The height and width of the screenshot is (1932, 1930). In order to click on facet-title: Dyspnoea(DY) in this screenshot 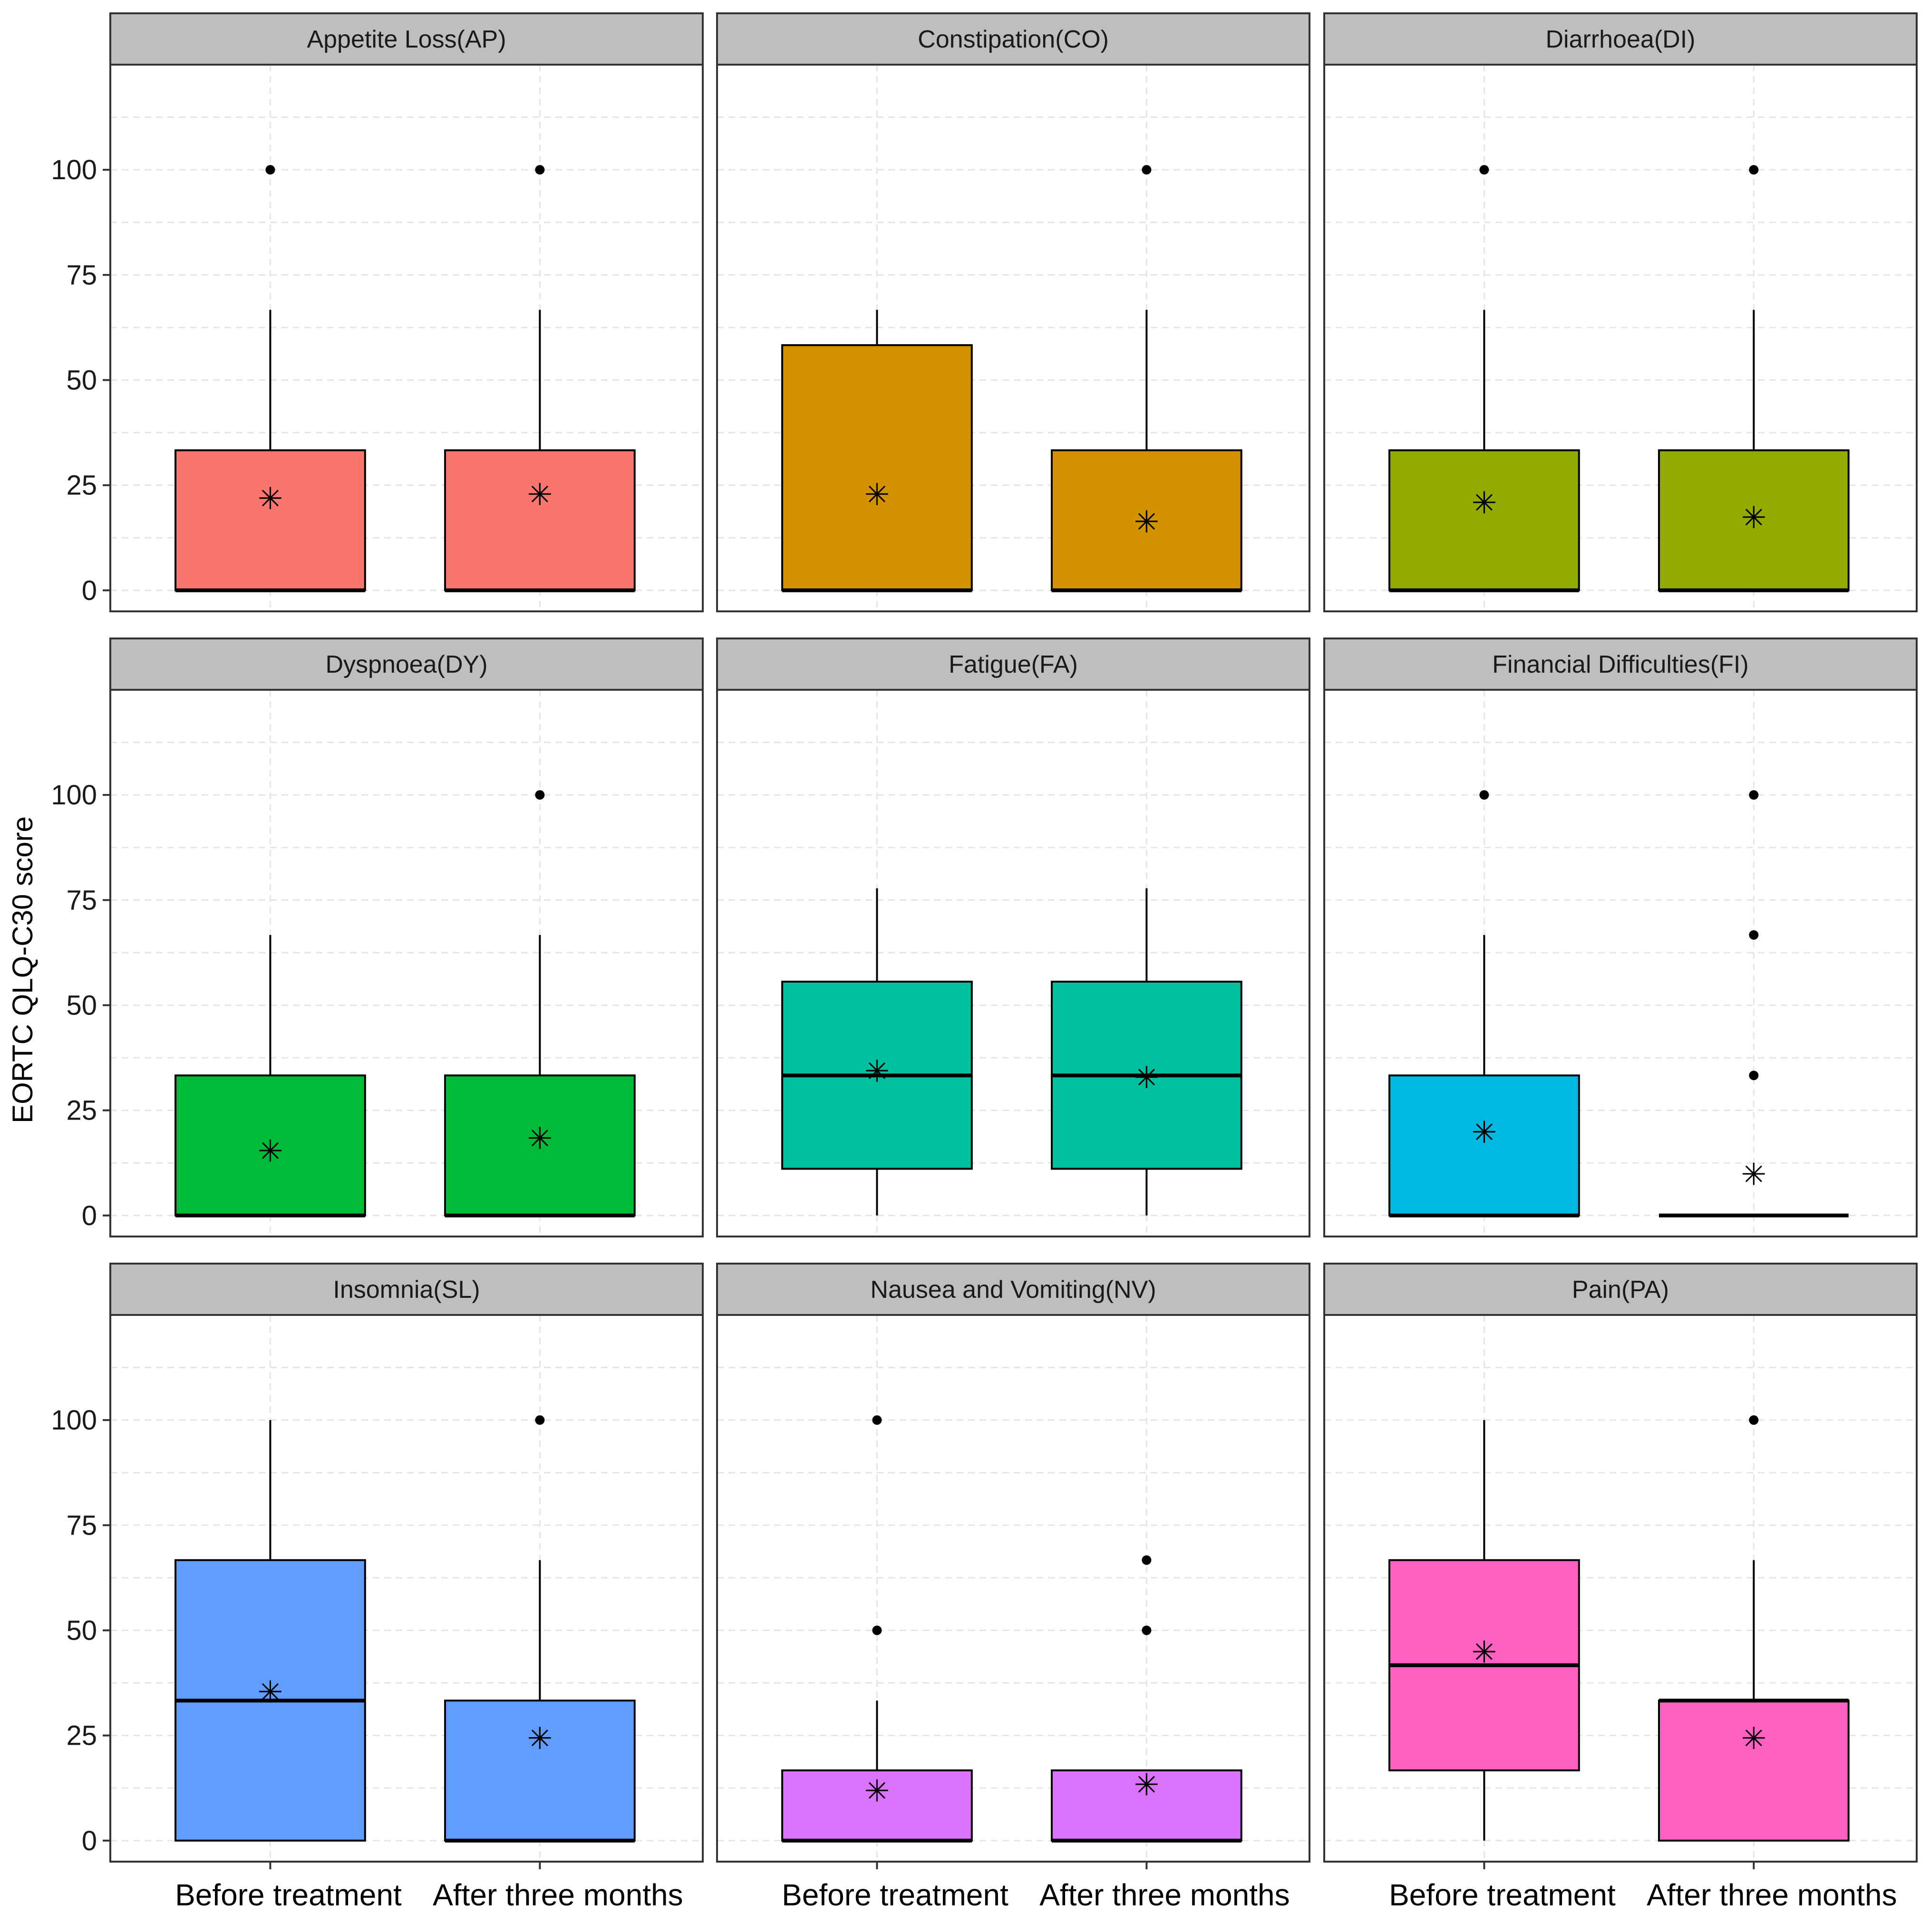, I will do `click(406, 664)`.